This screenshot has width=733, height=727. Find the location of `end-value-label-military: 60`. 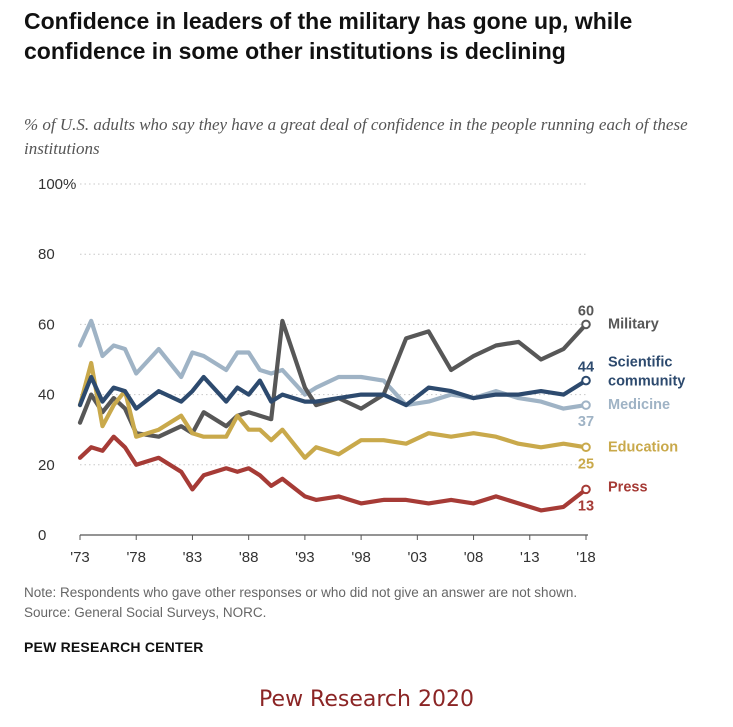

end-value-label-military: 60 is located at coordinates (586, 311).